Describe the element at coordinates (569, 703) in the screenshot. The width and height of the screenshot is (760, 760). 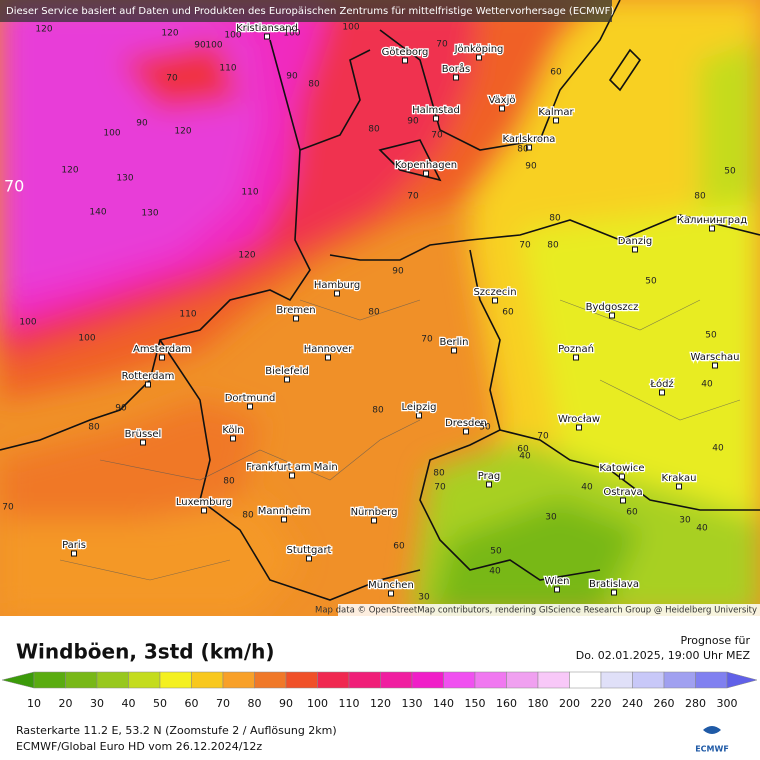
I see `colorbar-tick-label: 200` at that location.